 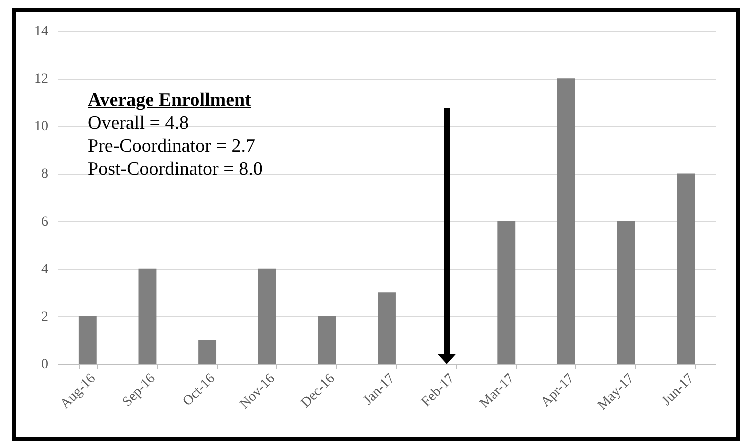 What do you see at coordinates (45, 222) in the screenshot?
I see `y-tick-label: 6` at bounding box center [45, 222].